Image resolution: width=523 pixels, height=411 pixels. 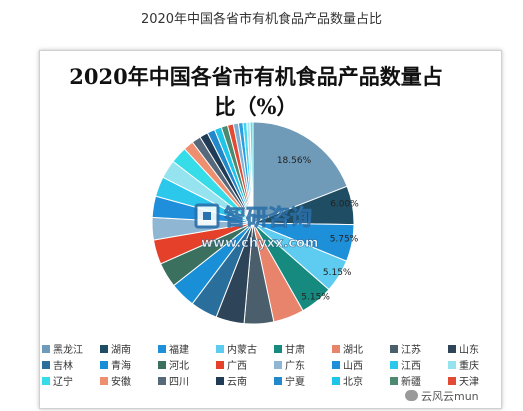 What do you see at coordinates (411, 381) in the screenshot?
I see `legend-label-22: 新疆` at bounding box center [411, 381].